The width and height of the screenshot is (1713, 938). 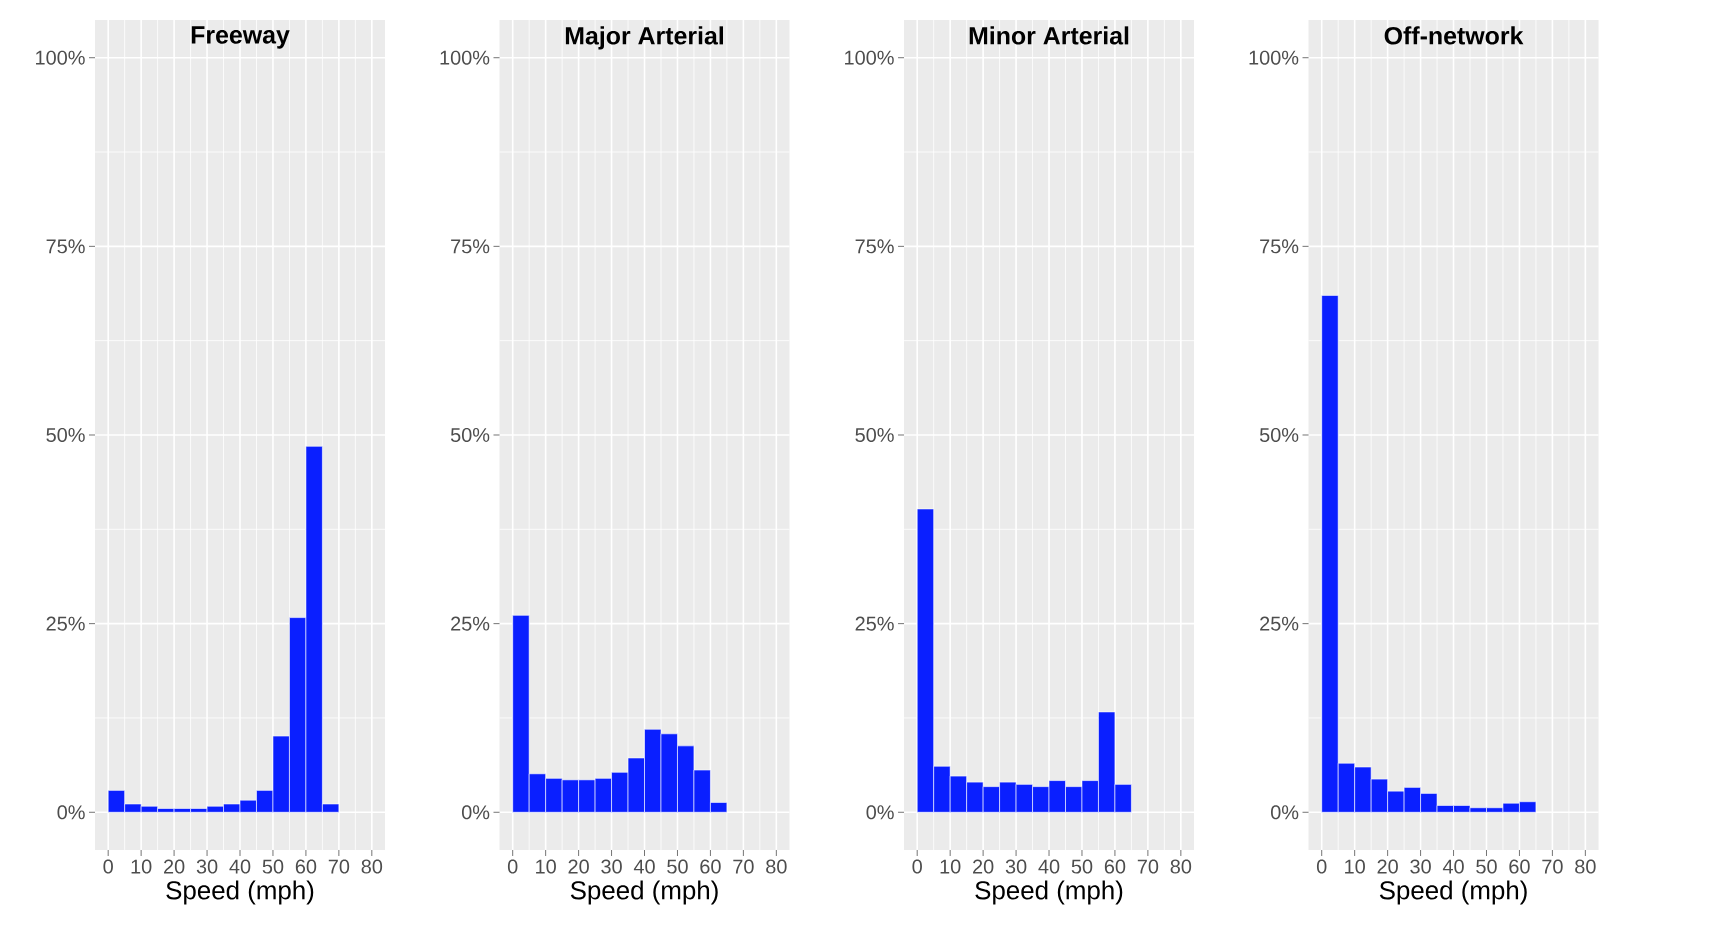 What do you see at coordinates (644, 38) in the screenshot?
I see `chart-title: Major Arterial` at bounding box center [644, 38].